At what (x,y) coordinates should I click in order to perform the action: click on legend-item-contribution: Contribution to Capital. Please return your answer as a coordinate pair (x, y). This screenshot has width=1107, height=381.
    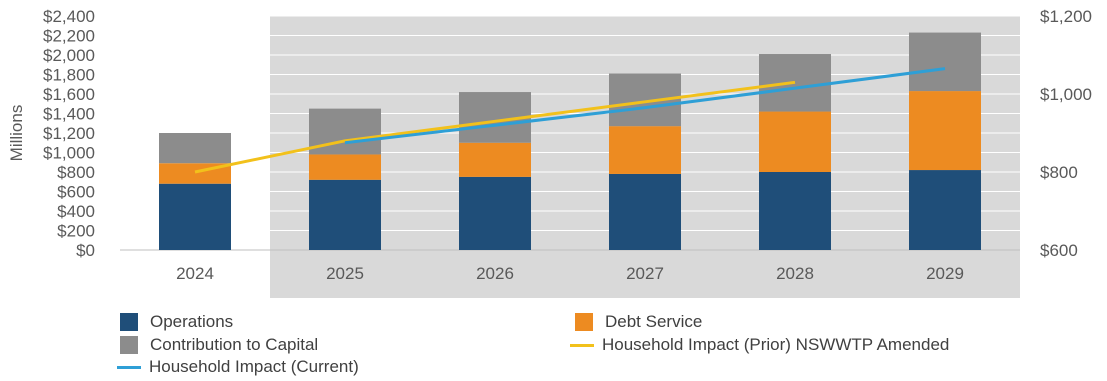
    Looking at the image, I should click on (219, 345).